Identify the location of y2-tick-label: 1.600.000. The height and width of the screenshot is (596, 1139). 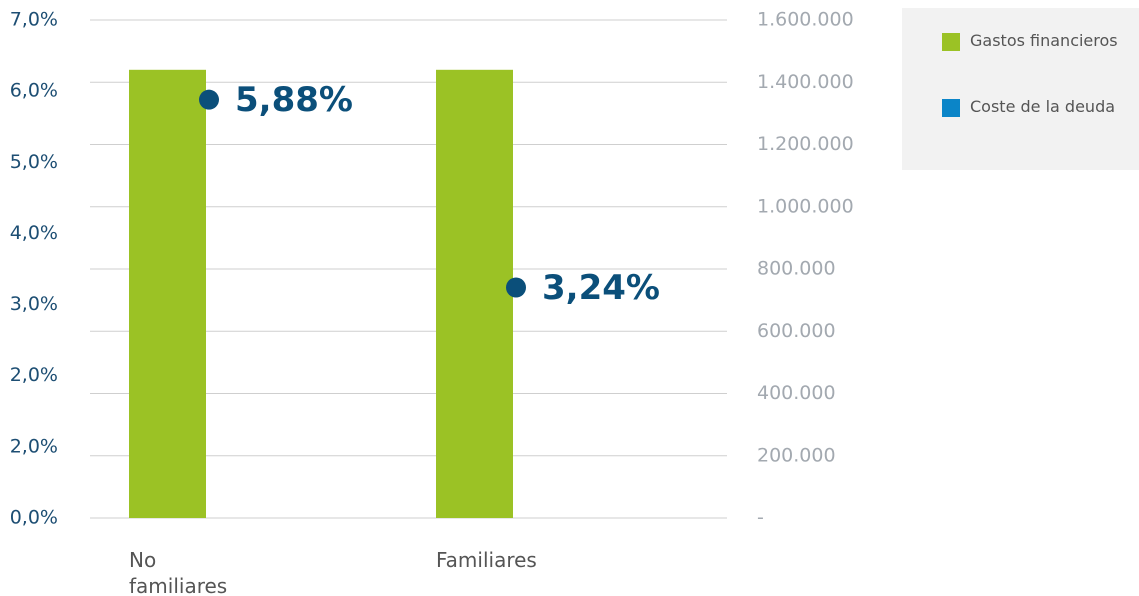
(805, 20).